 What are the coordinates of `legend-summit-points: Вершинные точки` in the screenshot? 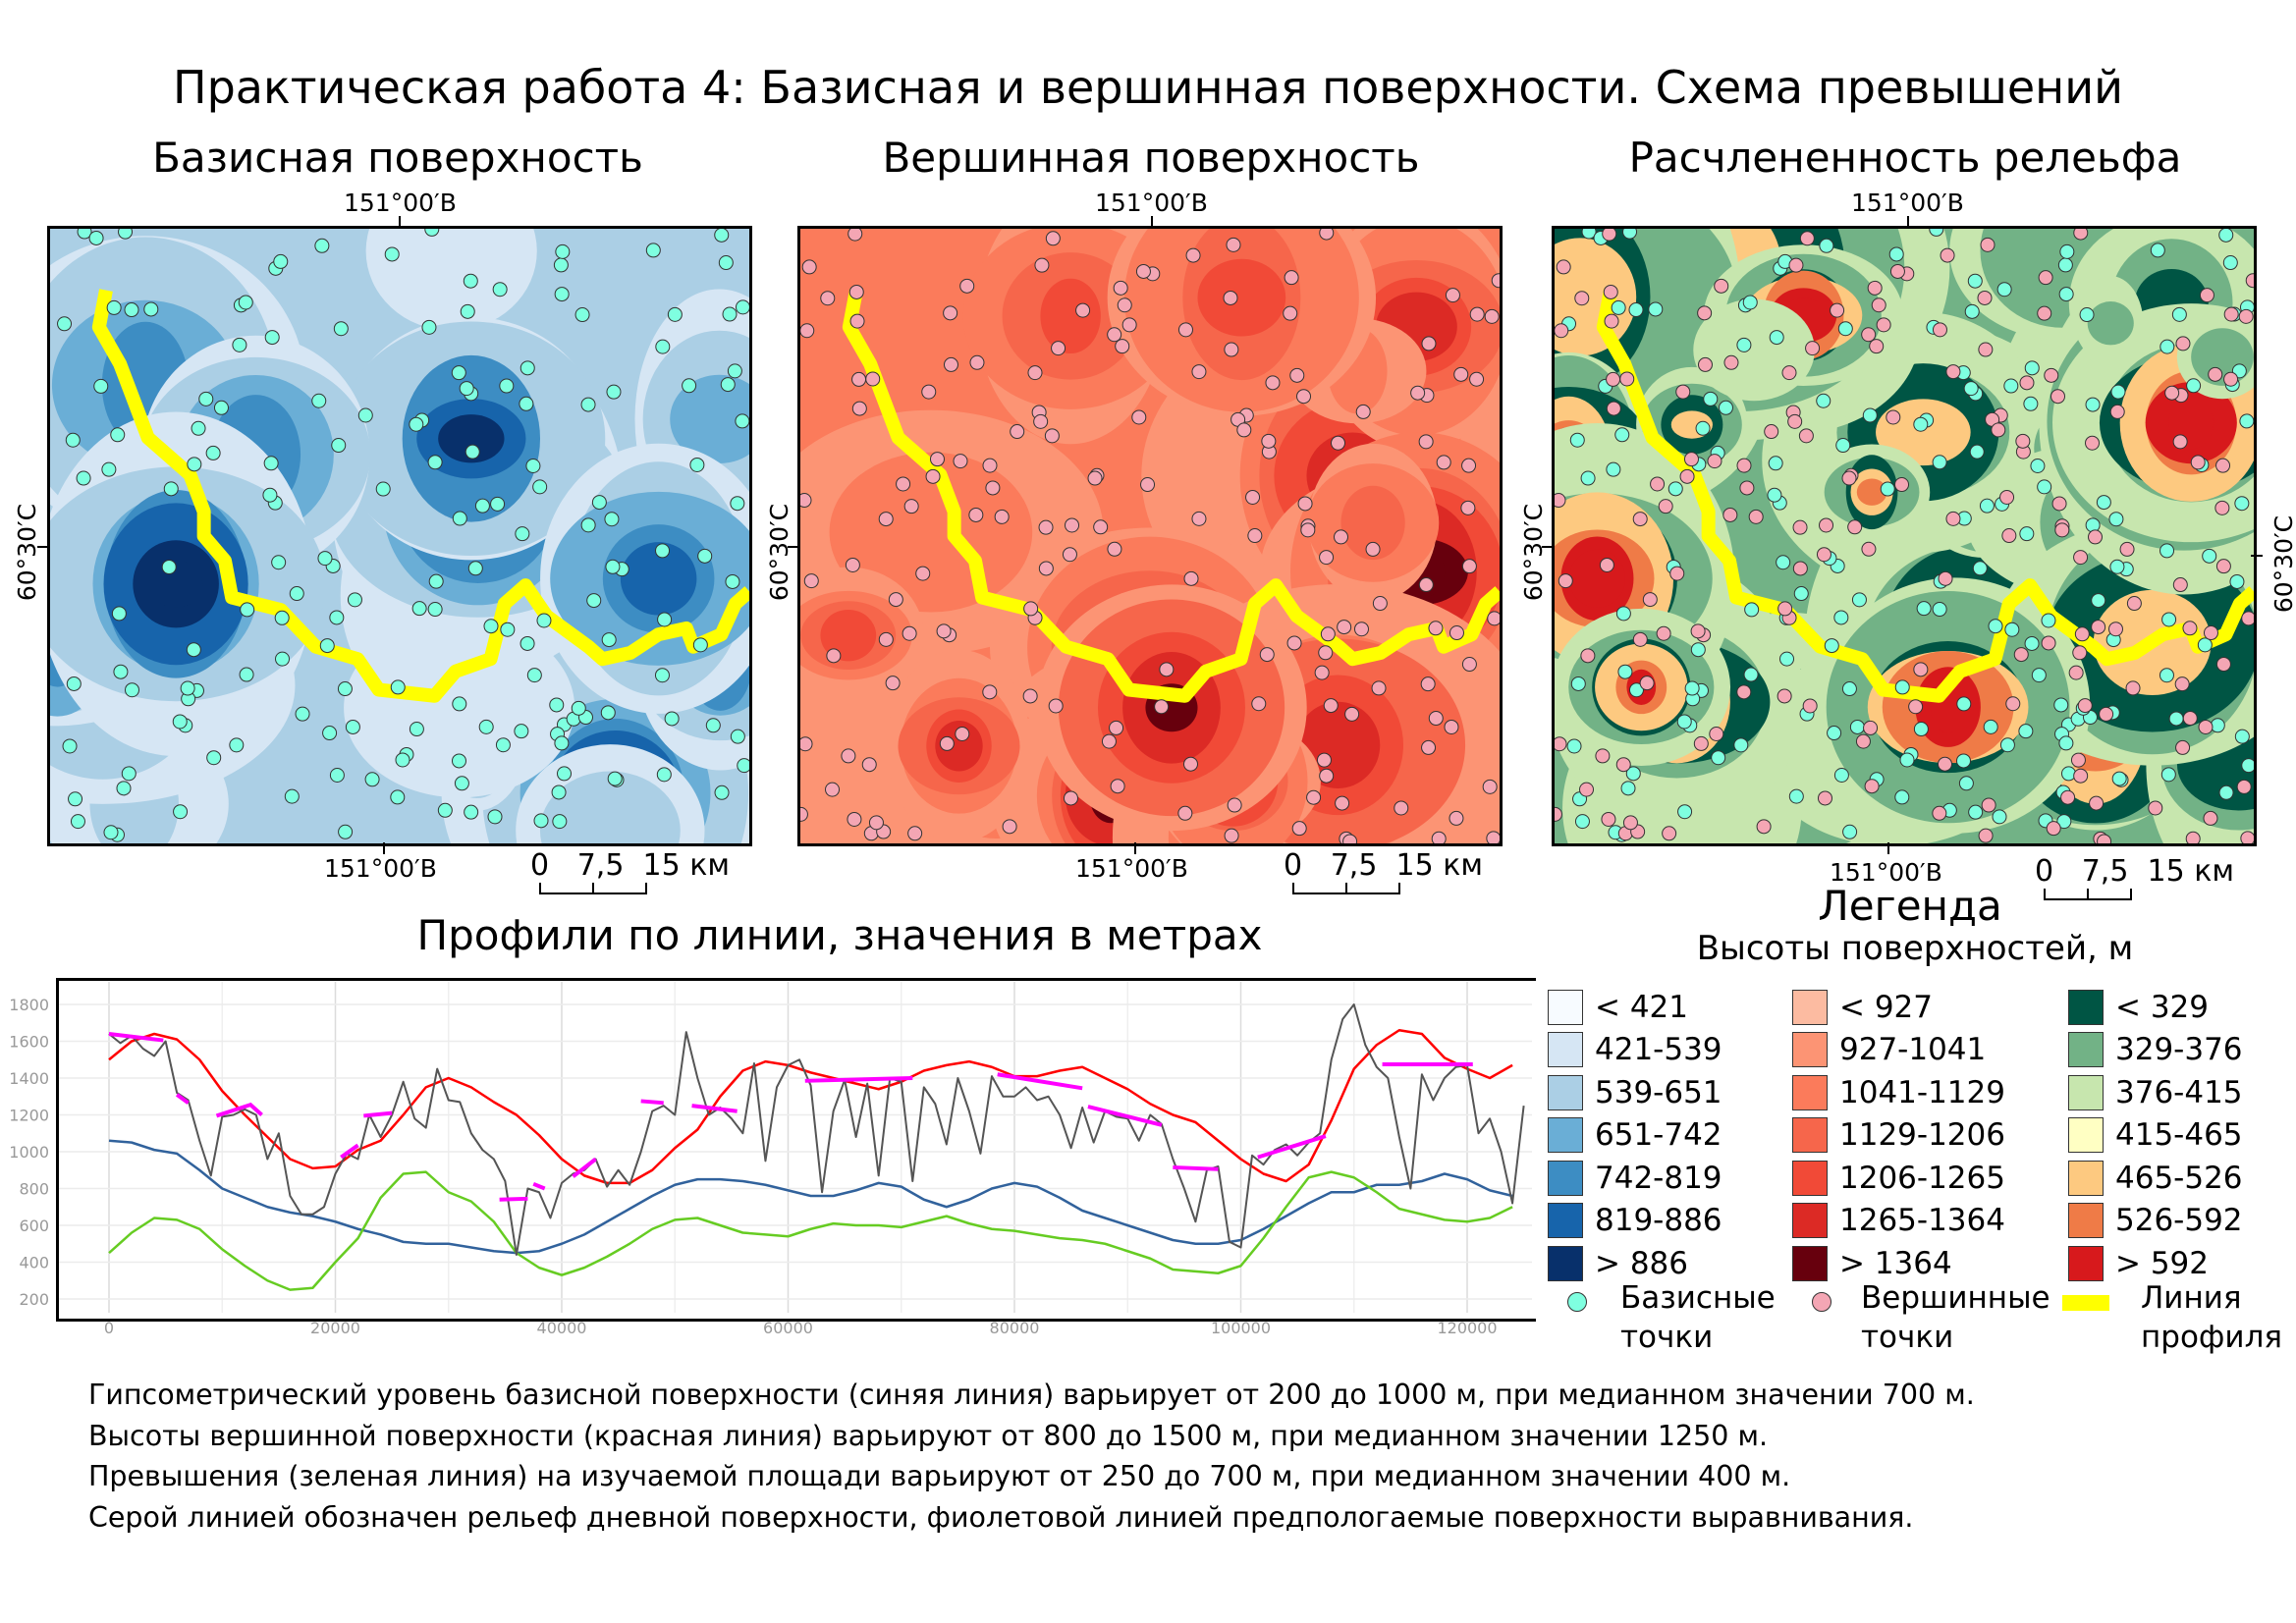 It's located at (1955, 1318).